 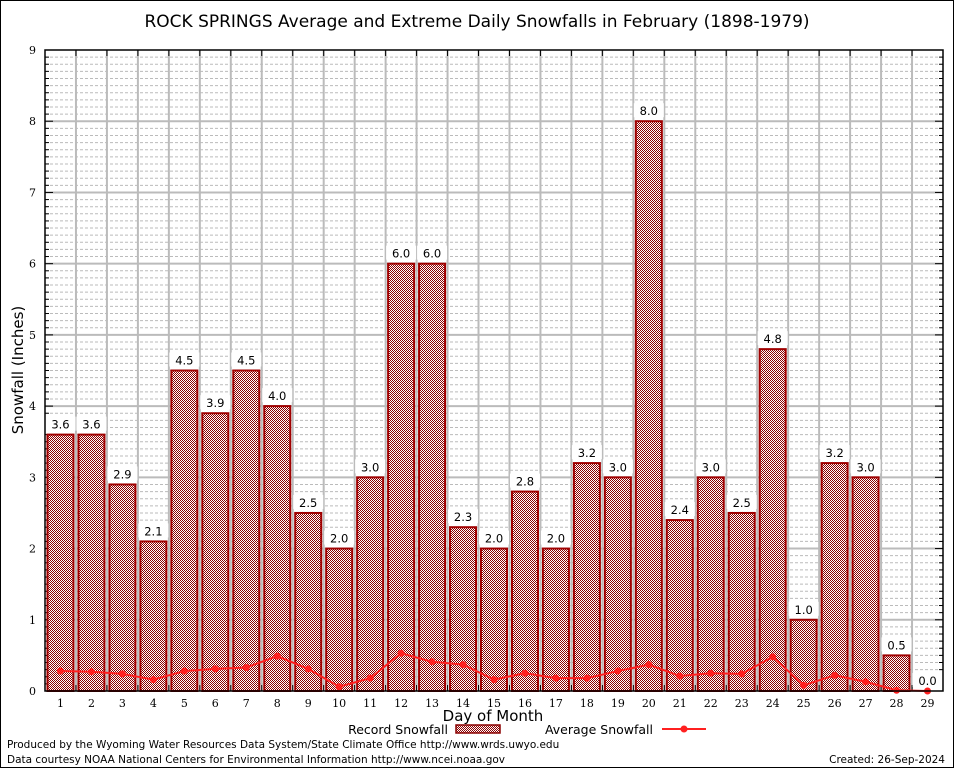 I want to click on x-tick-label: 12, so click(x=401, y=703).